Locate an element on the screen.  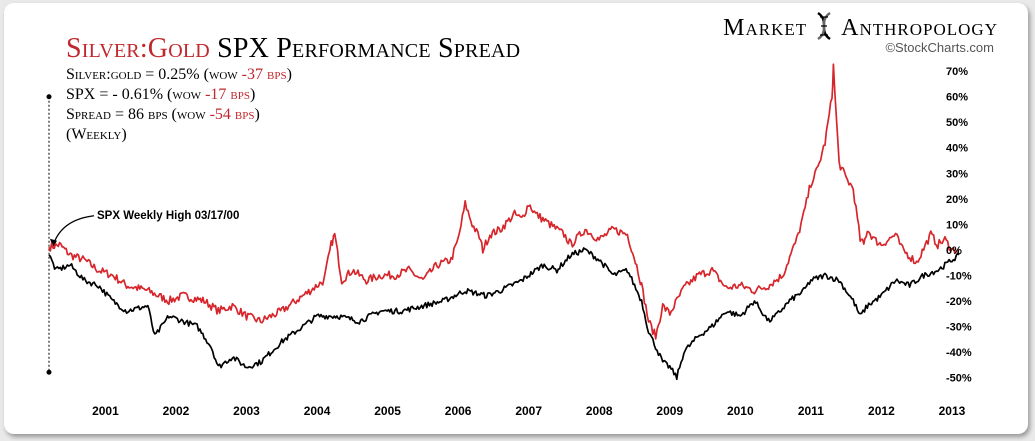
x-tick-label: 2010 is located at coordinates (740, 411).